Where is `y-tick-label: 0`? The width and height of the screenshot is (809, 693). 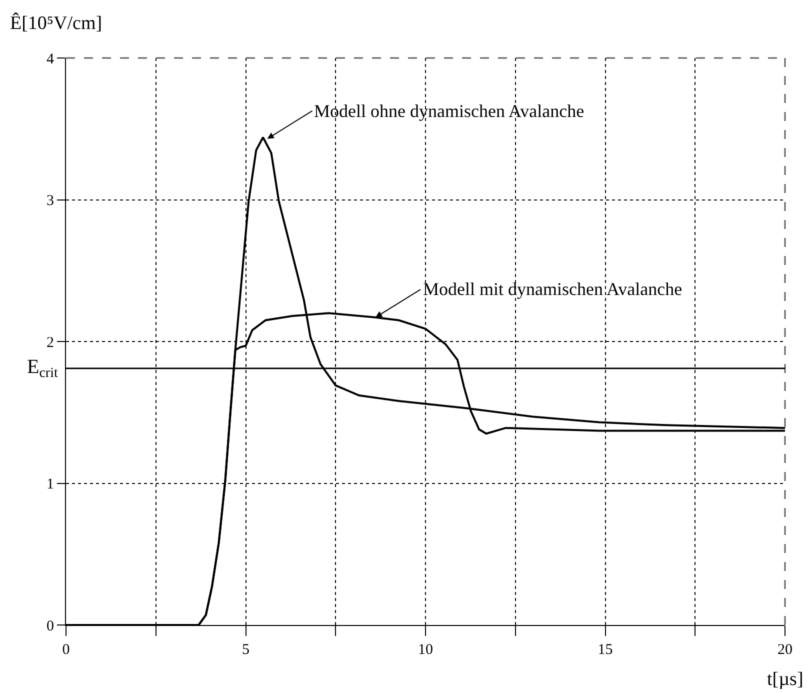 y-tick-label: 0 is located at coordinates (50, 626).